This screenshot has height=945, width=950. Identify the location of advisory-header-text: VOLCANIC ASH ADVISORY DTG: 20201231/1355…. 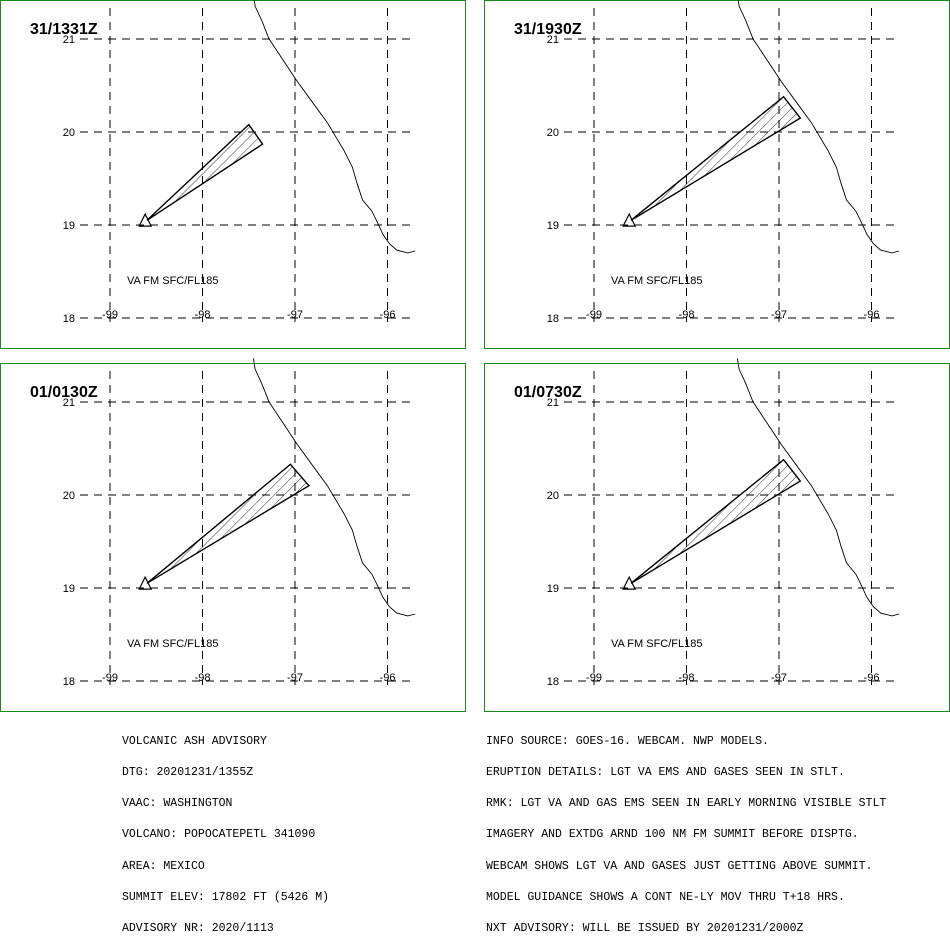
(225, 830).